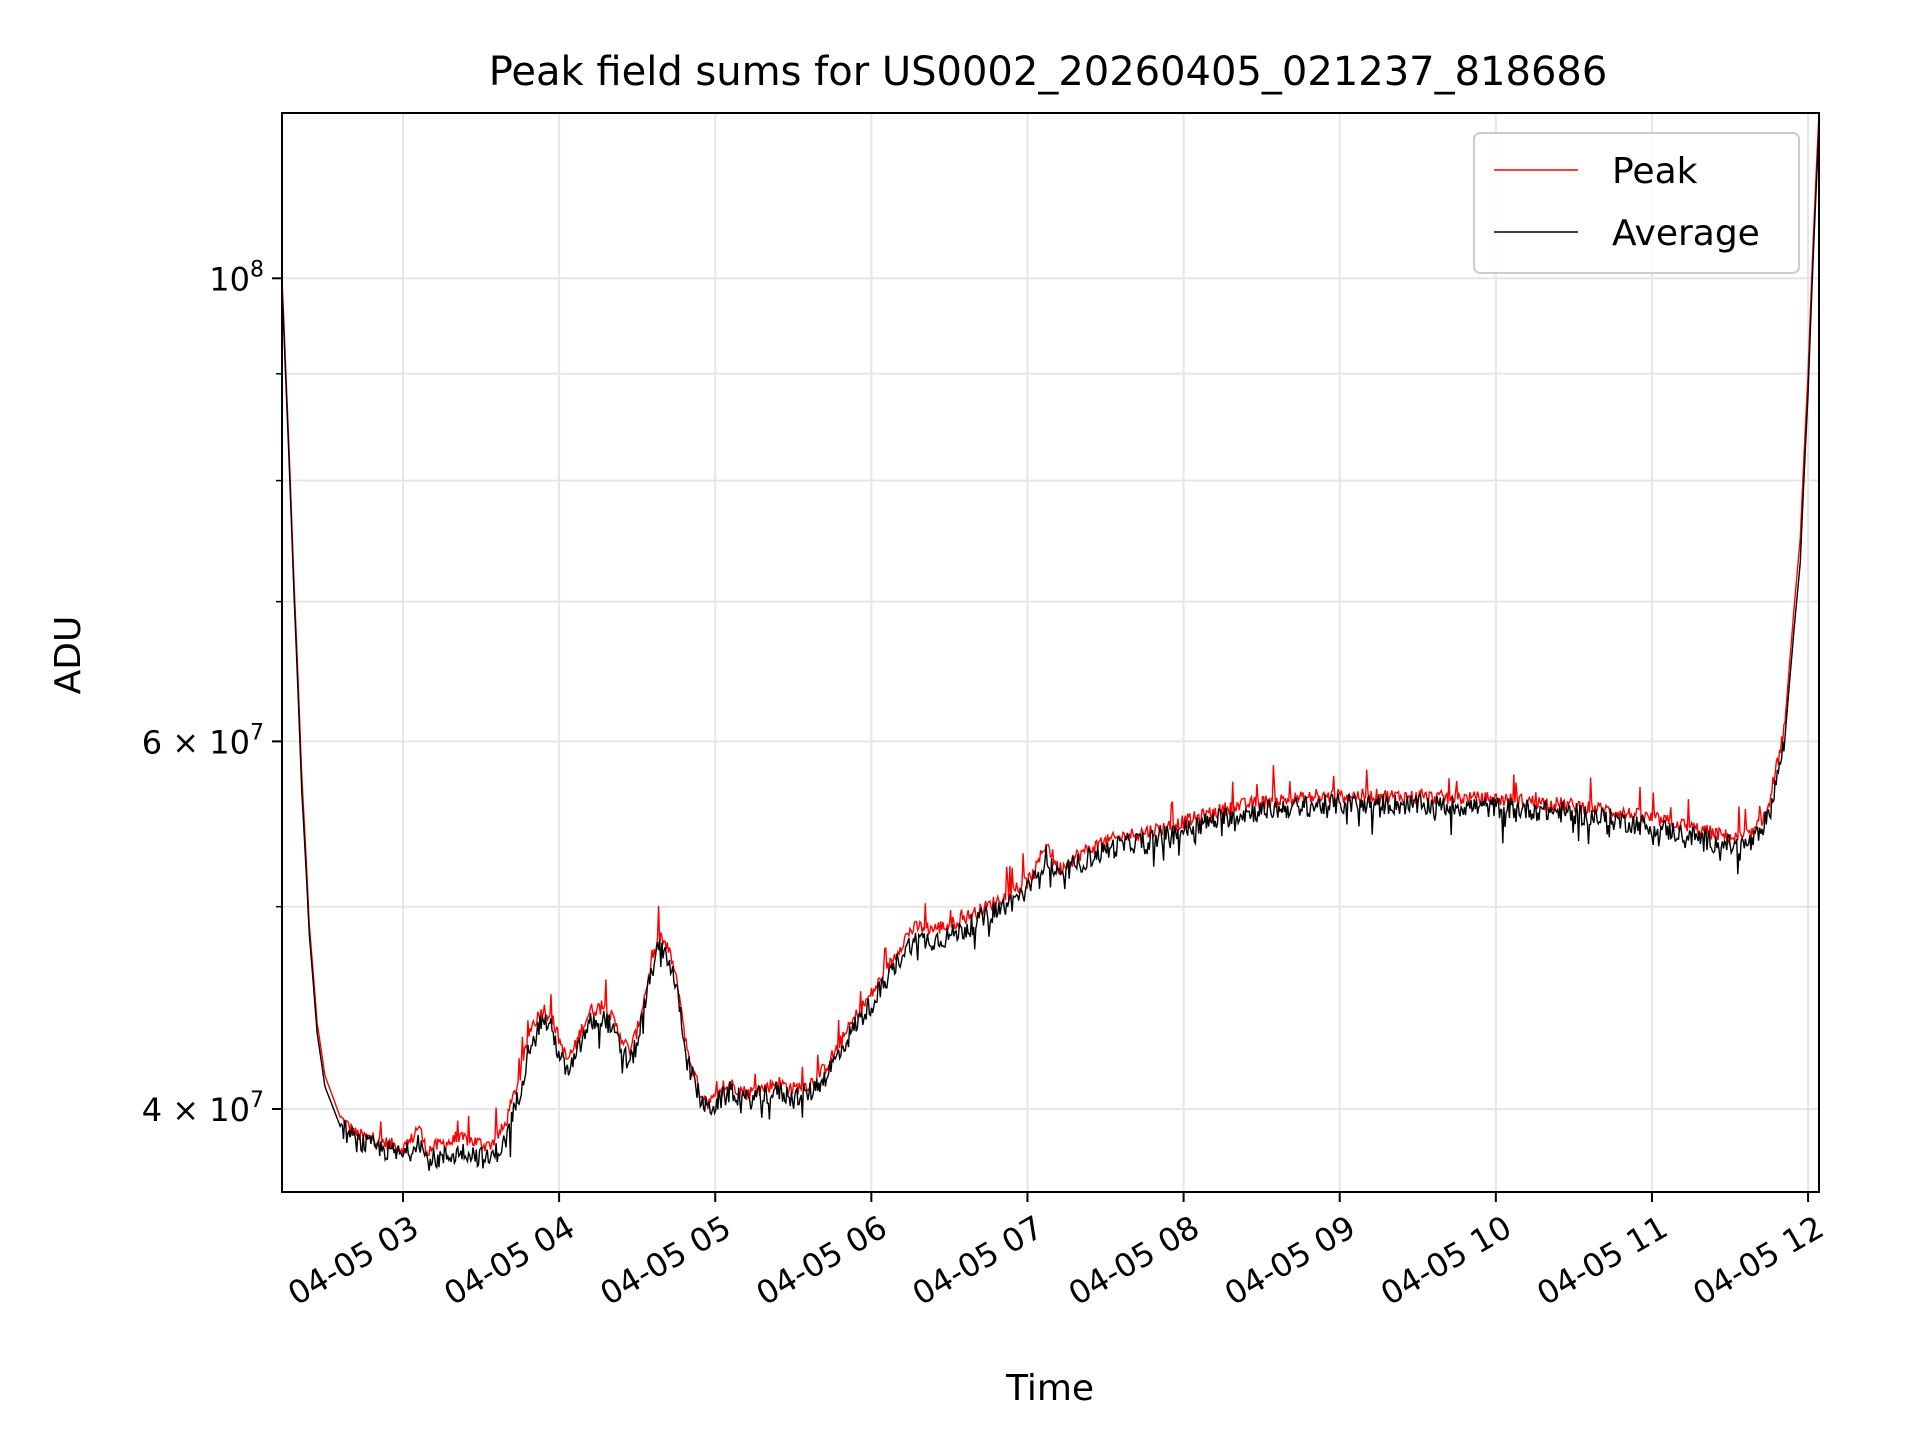 This screenshot has width=1920, height=1440. I want to click on y-tick-label: 6 × 107, so click(203, 740).